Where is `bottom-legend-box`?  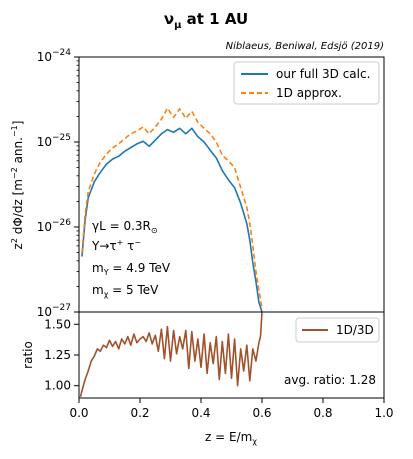
bottom-legend-box is located at coordinates (337, 330).